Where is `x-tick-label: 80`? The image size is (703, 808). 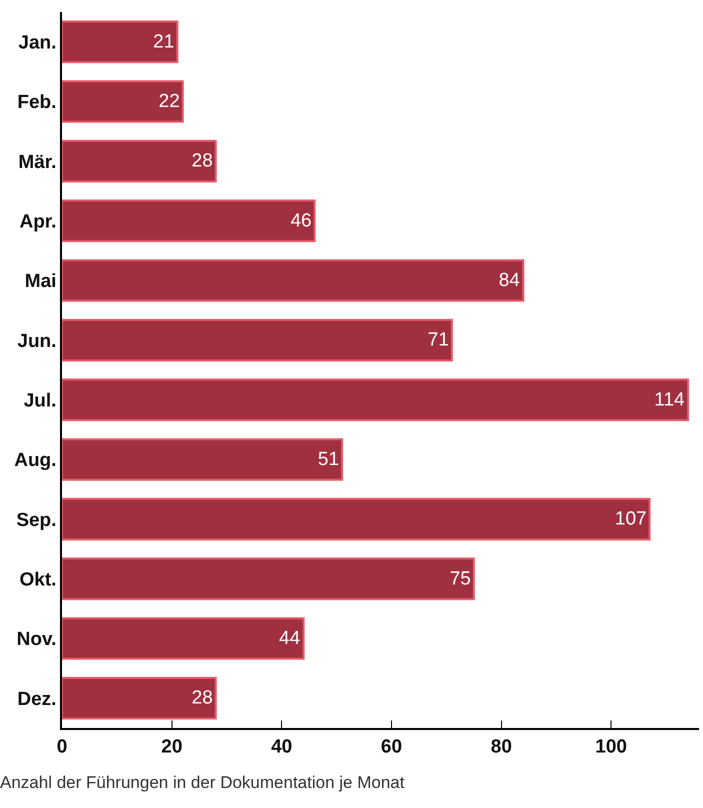
x-tick-label: 80 is located at coordinates (501, 747).